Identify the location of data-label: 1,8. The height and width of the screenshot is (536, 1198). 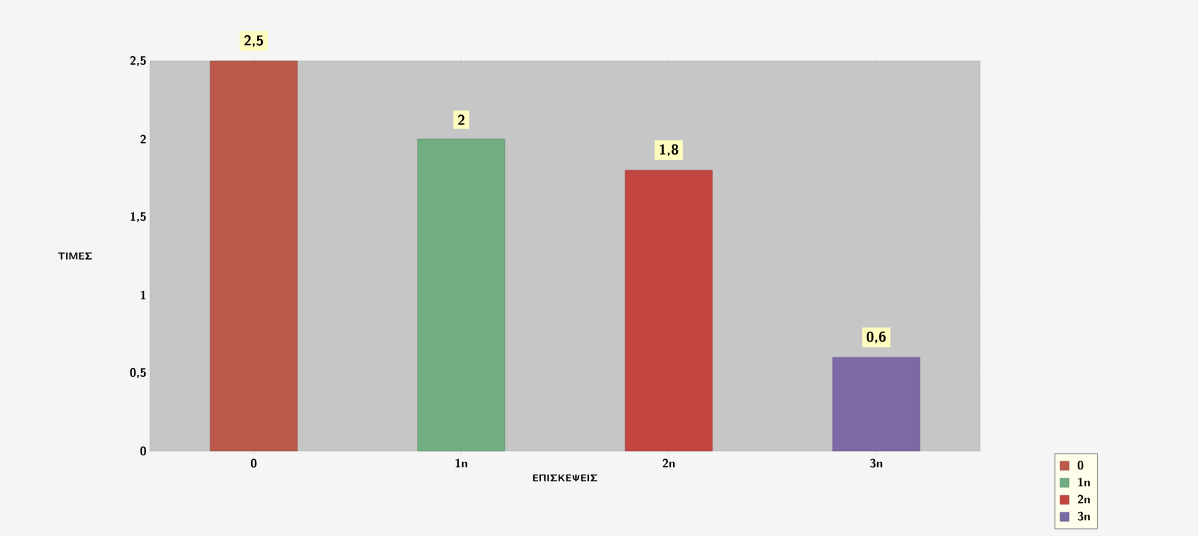
(669, 150).